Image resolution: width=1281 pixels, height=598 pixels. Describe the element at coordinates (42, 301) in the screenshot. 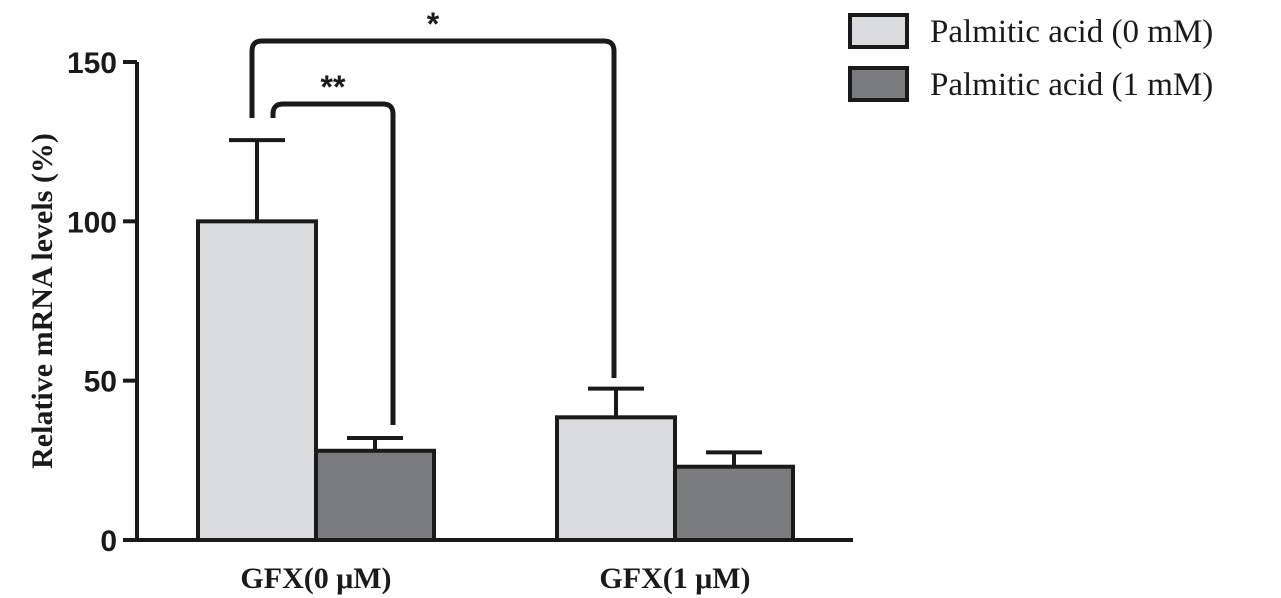

I see `y-axis-label: Relative mRNA levels (%)` at that location.